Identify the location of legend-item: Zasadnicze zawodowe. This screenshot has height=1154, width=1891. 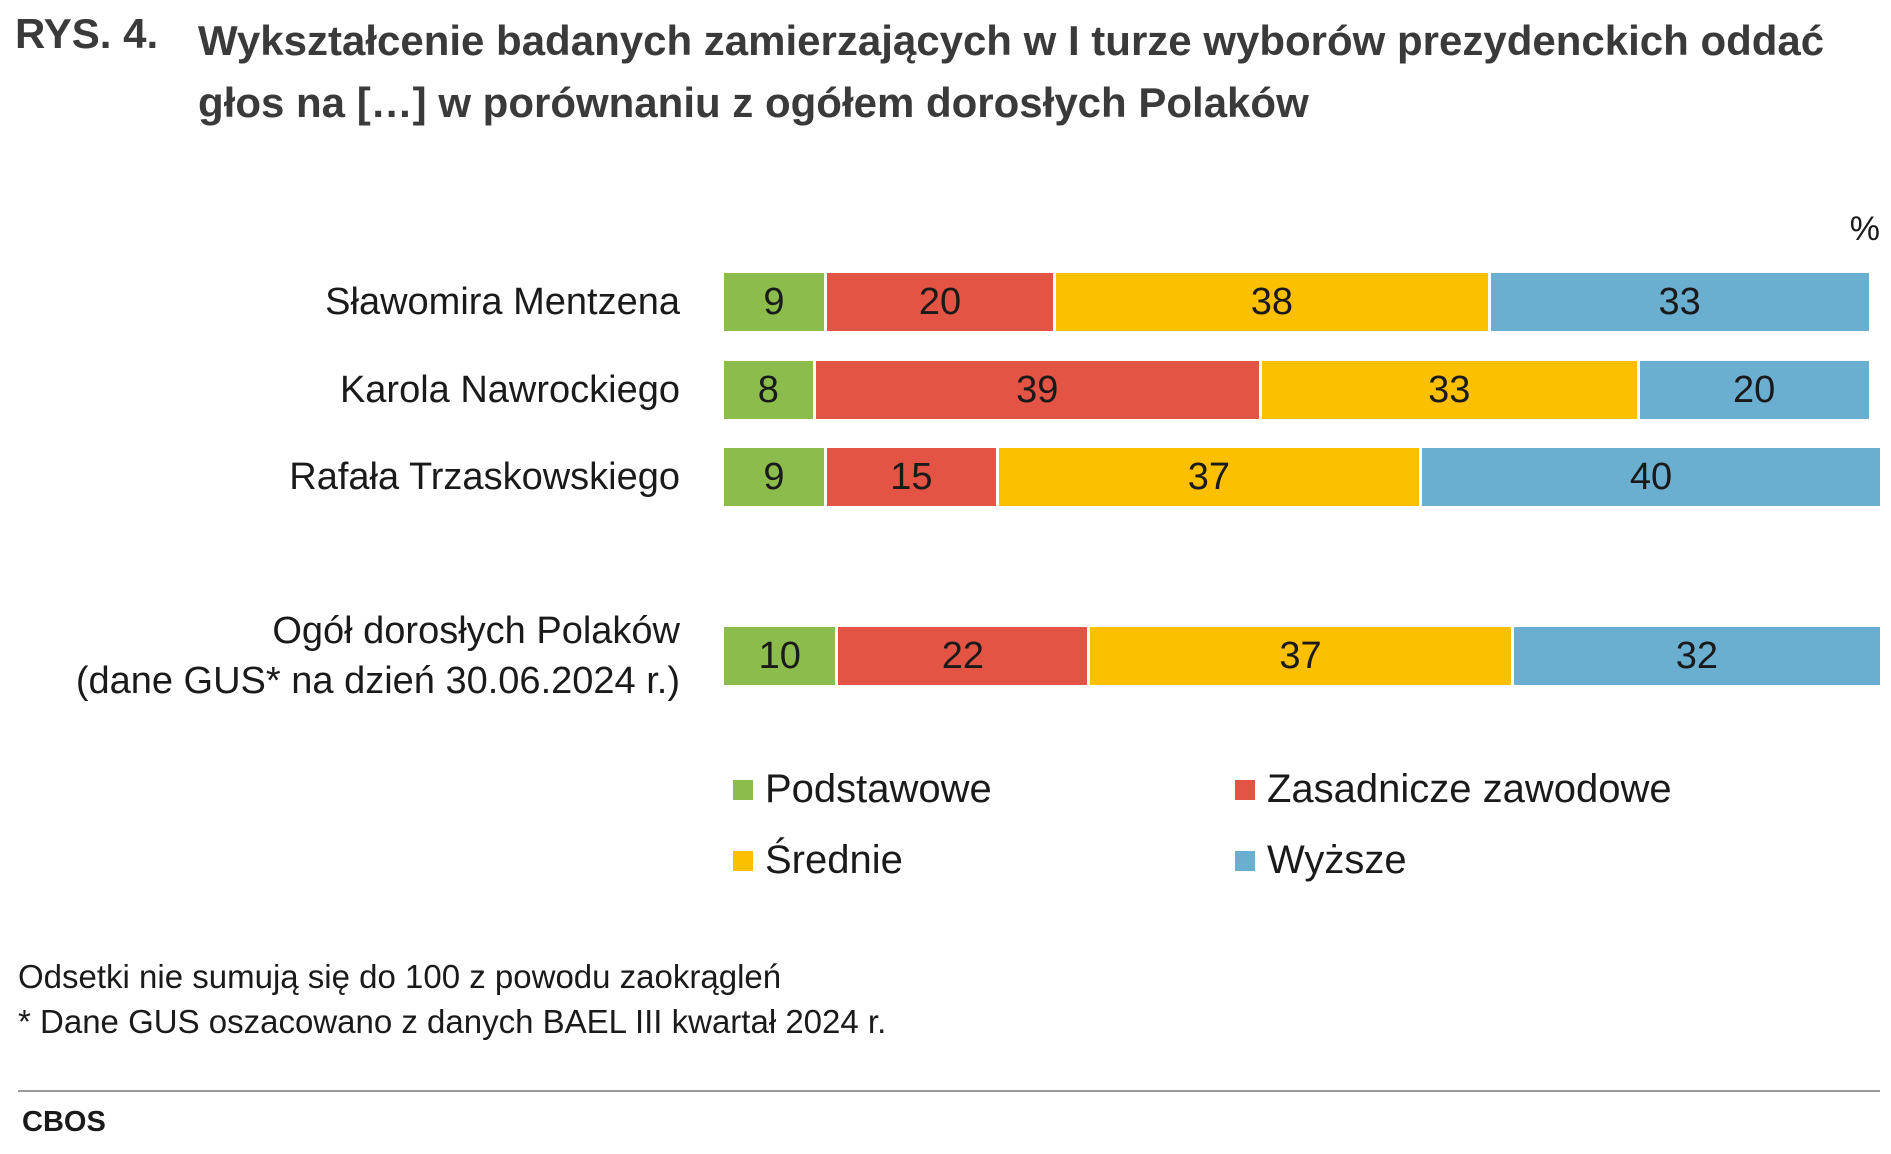
(1453, 789).